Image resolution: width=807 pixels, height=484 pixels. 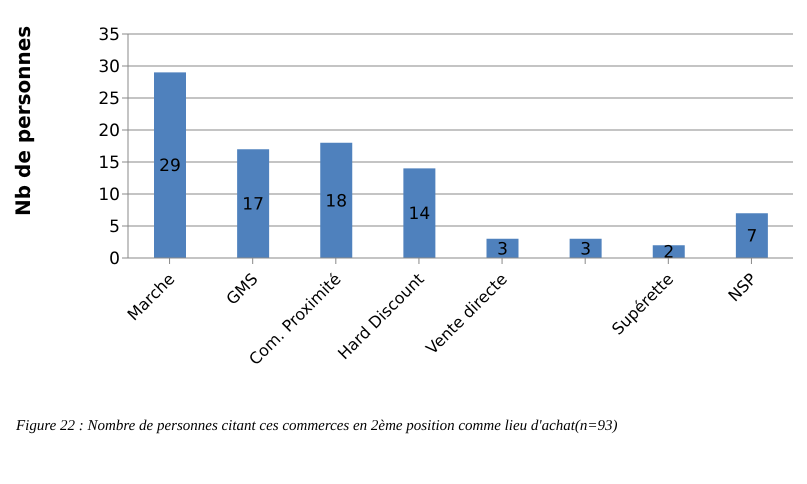 What do you see at coordinates (109, 163) in the screenshot?
I see `y-tick-label: 15` at bounding box center [109, 163].